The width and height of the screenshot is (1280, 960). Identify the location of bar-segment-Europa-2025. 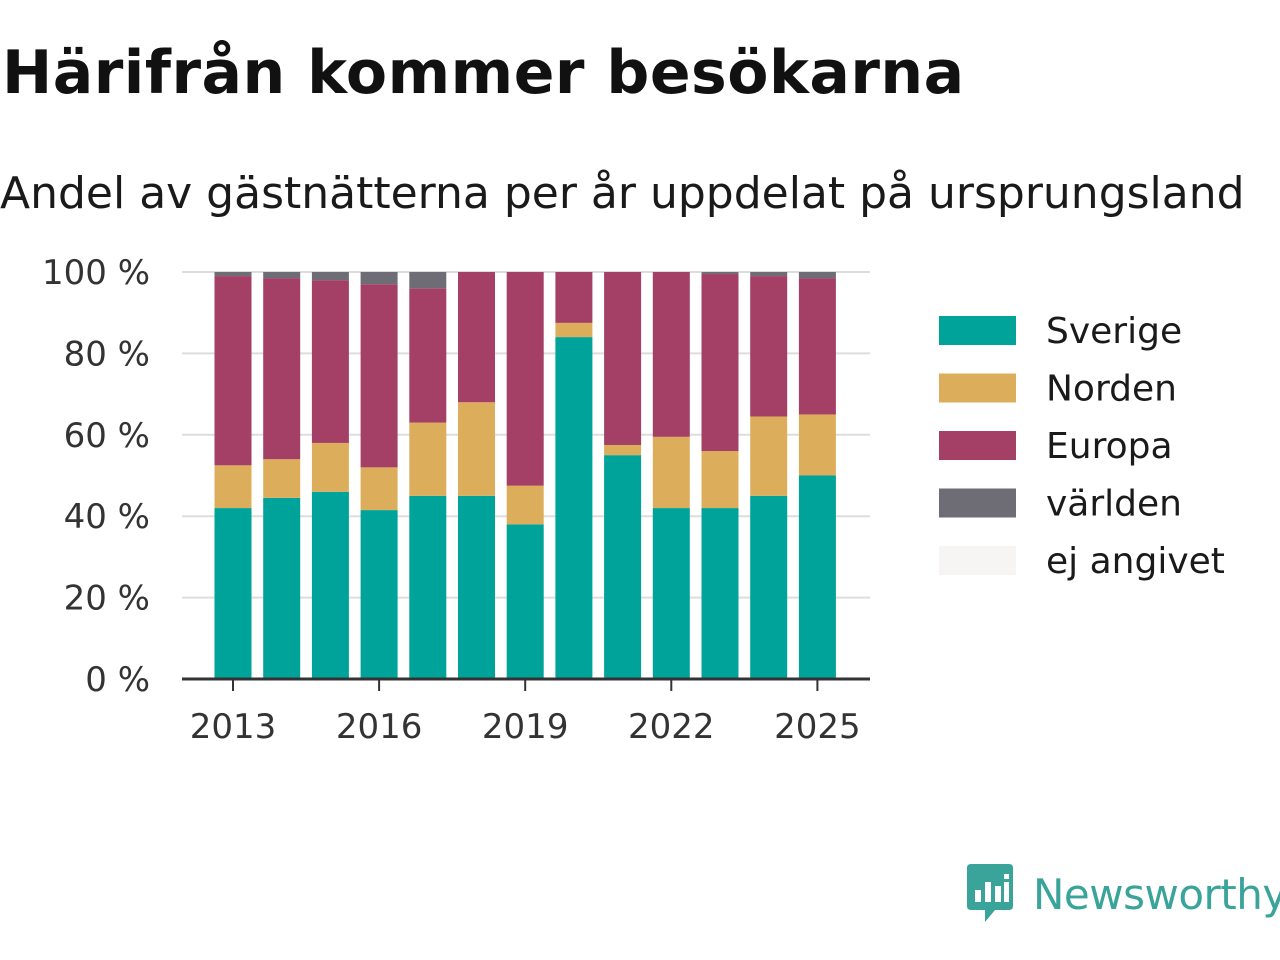
(817, 346).